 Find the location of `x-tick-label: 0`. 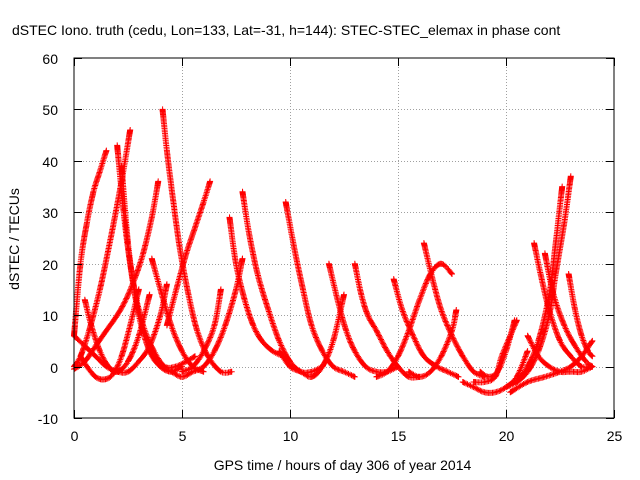

x-tick-label: 0 is located at coordinates (74, 436).